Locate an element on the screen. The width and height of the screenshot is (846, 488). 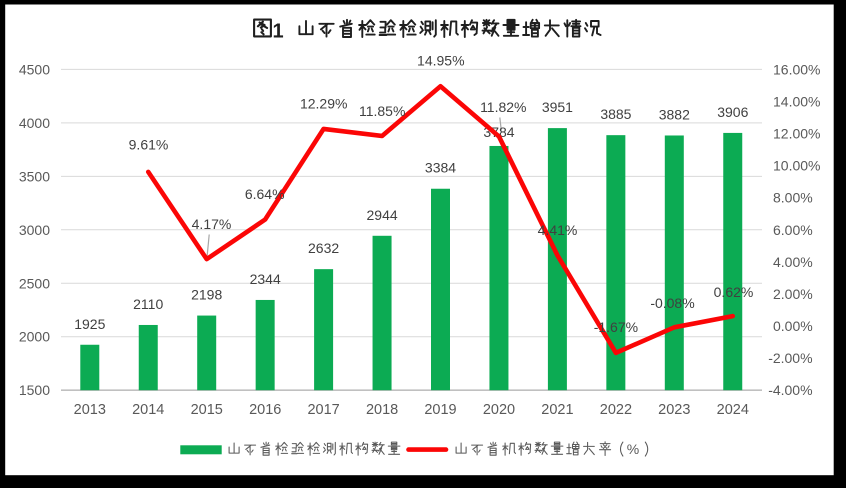
svg-text: 2017 is located at coordinates (323, 410).